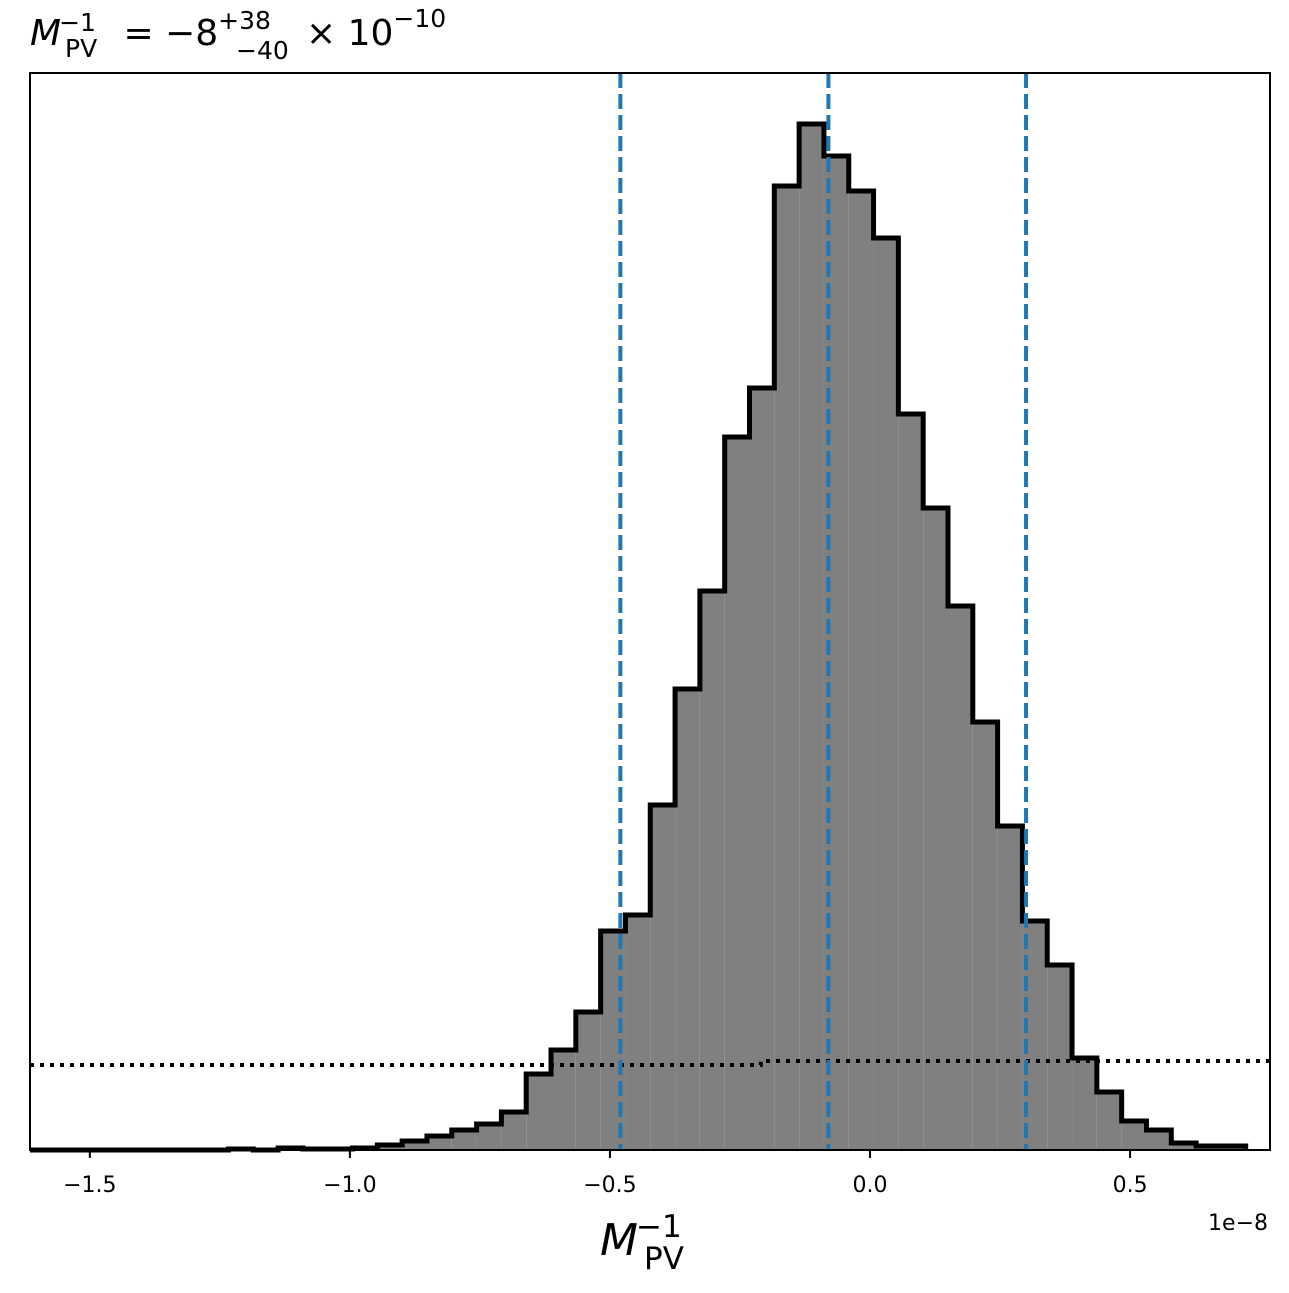  What do you see at coordinates (77, 22) in the screenshot?
I see `title-sup: −1` at bounding box center [77, 22].